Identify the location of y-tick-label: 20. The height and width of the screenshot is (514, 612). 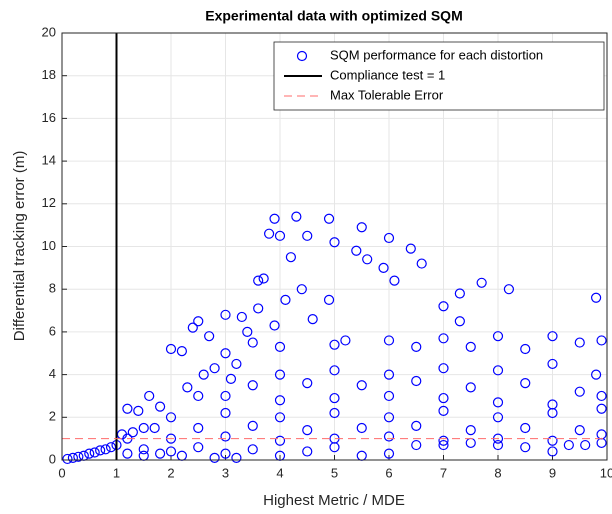
(49, 31).